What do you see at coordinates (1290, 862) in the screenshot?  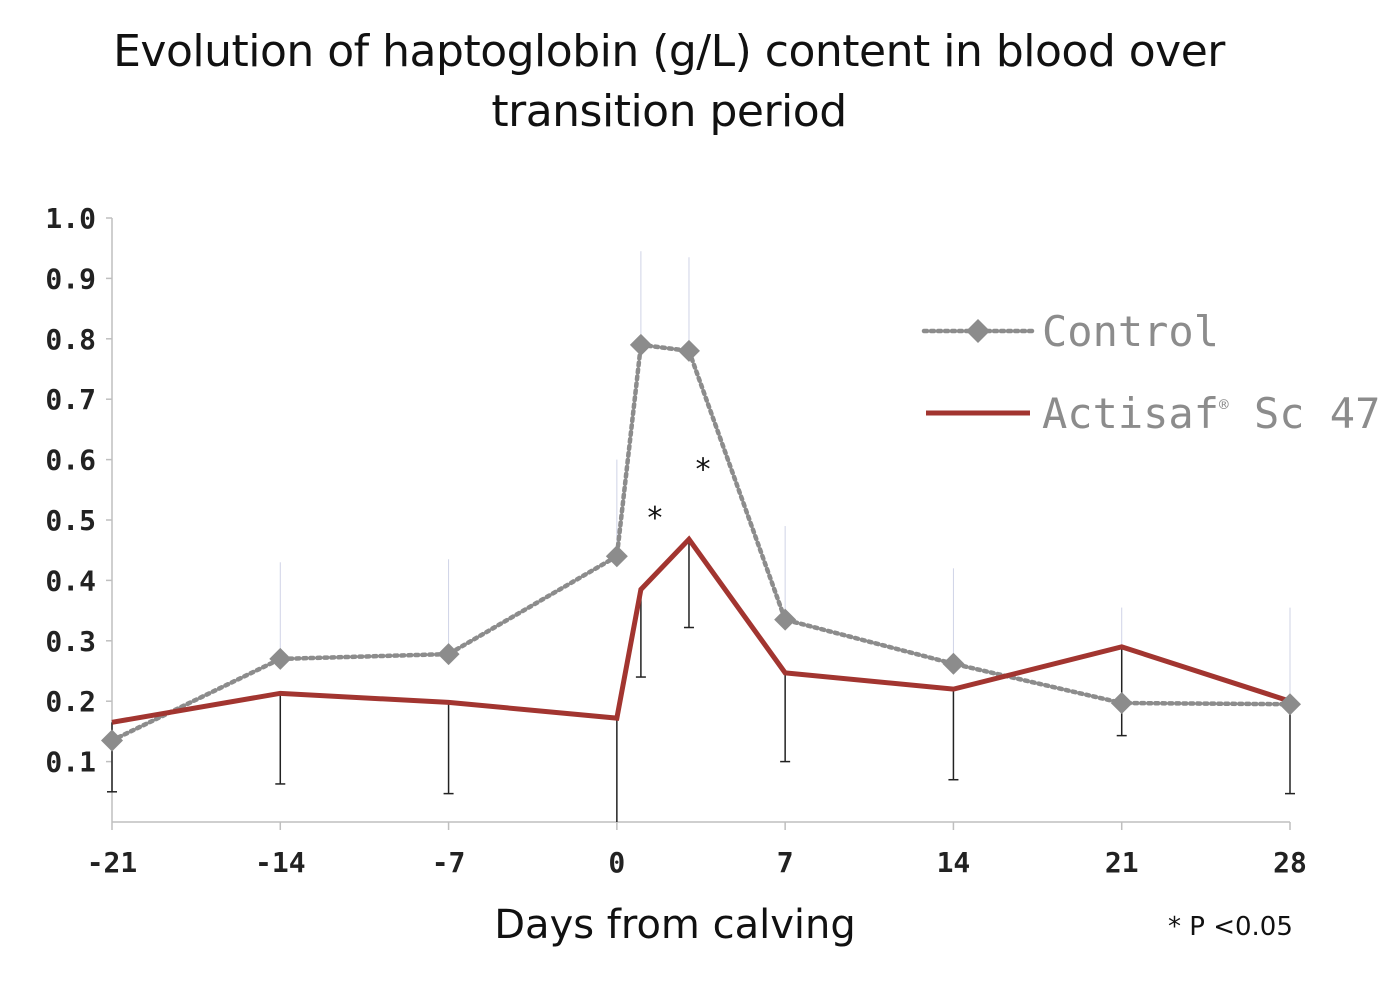 I see `x-tick-label: 28` at bounding box center [1290, 862].